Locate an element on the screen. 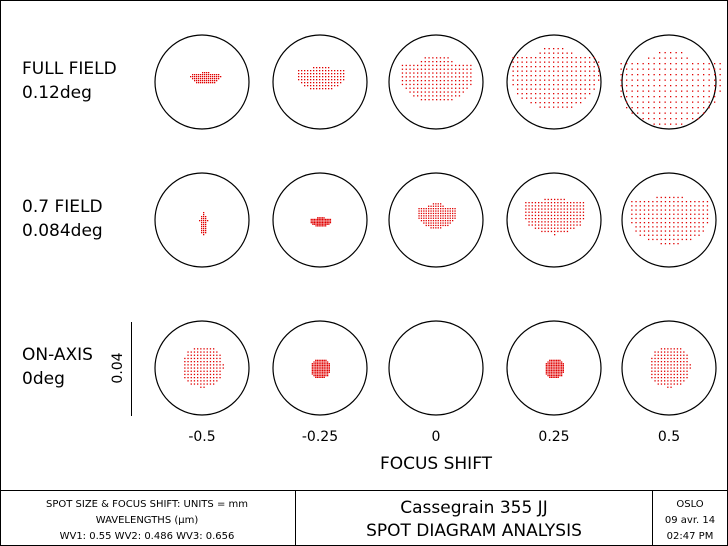 The height and width of the screenshot is (546, 728). field-angle: 0deg is located at coordinates (43, 379).